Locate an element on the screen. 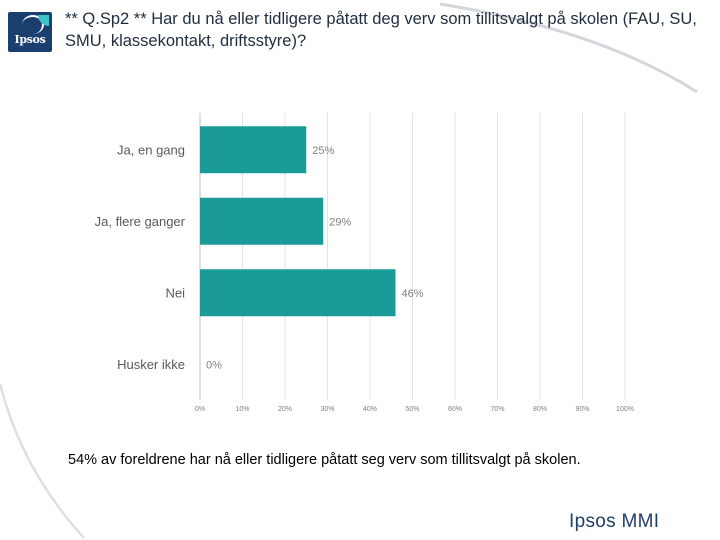 This screenshot has height=540, width=720. x-tick-label: 30% is located at coordinates (327, 409).